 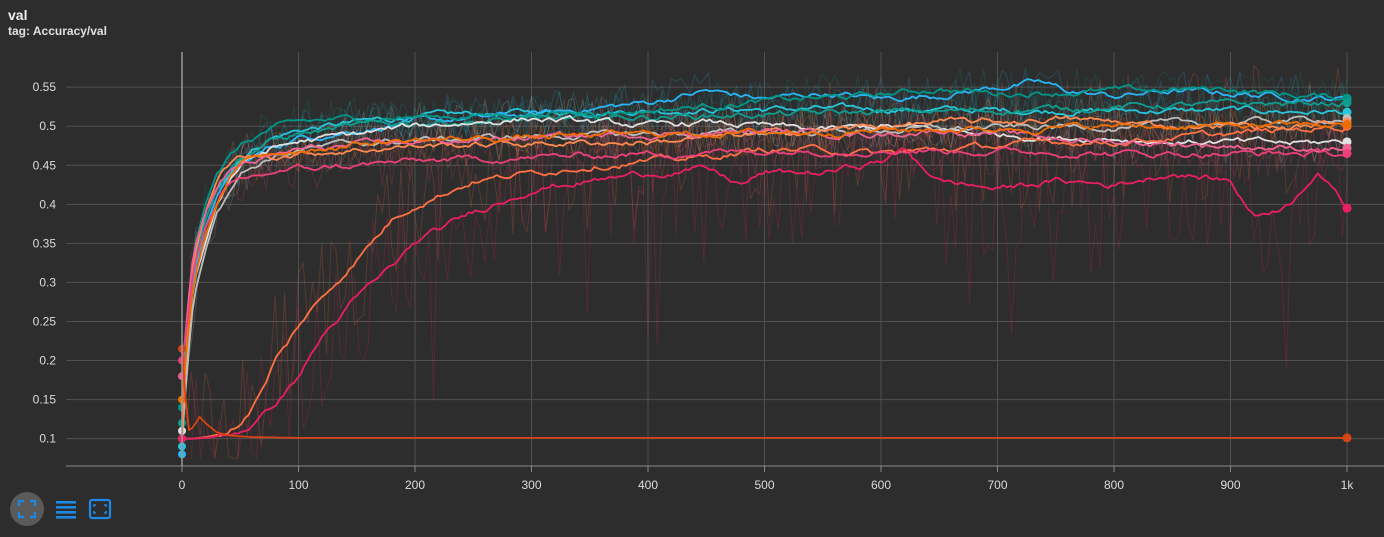 What do you see at coordinates (298, 485) in the screenshot?
I see `x-tick-label: 100` at bounding box center [298, 485].